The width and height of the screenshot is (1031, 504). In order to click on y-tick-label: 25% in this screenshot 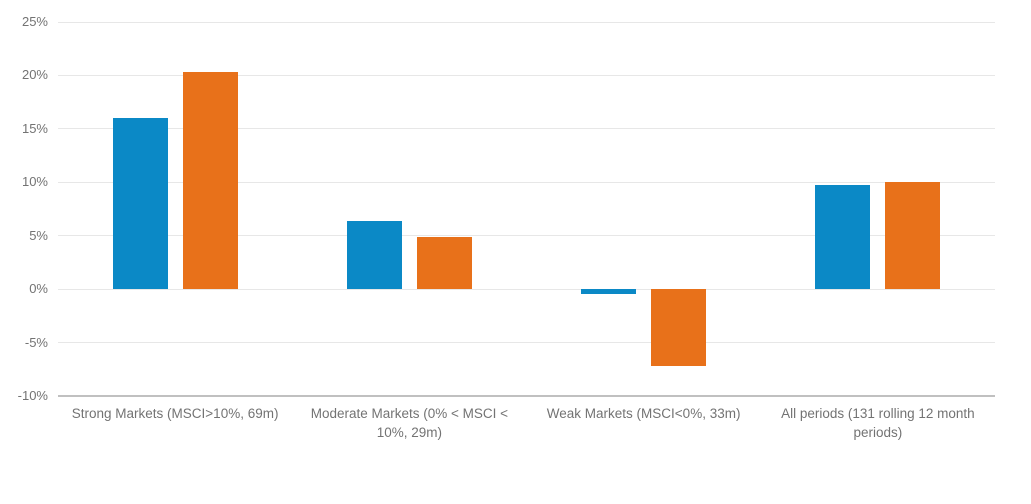, I will do `click(34, 21)`.